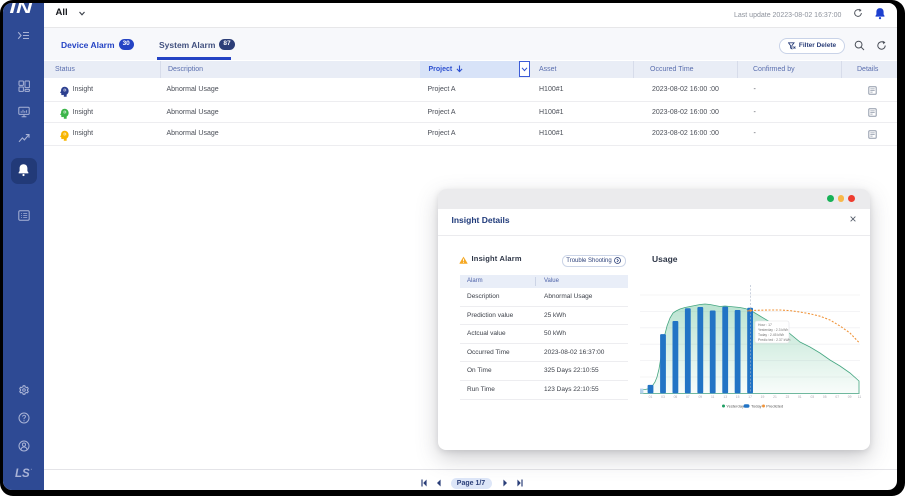 This screenshot has height=496, width=905. What do you see at coordinates (725, 397) in the screenshot?
I see `svg-text: 13` at bounding box center [725, 397].